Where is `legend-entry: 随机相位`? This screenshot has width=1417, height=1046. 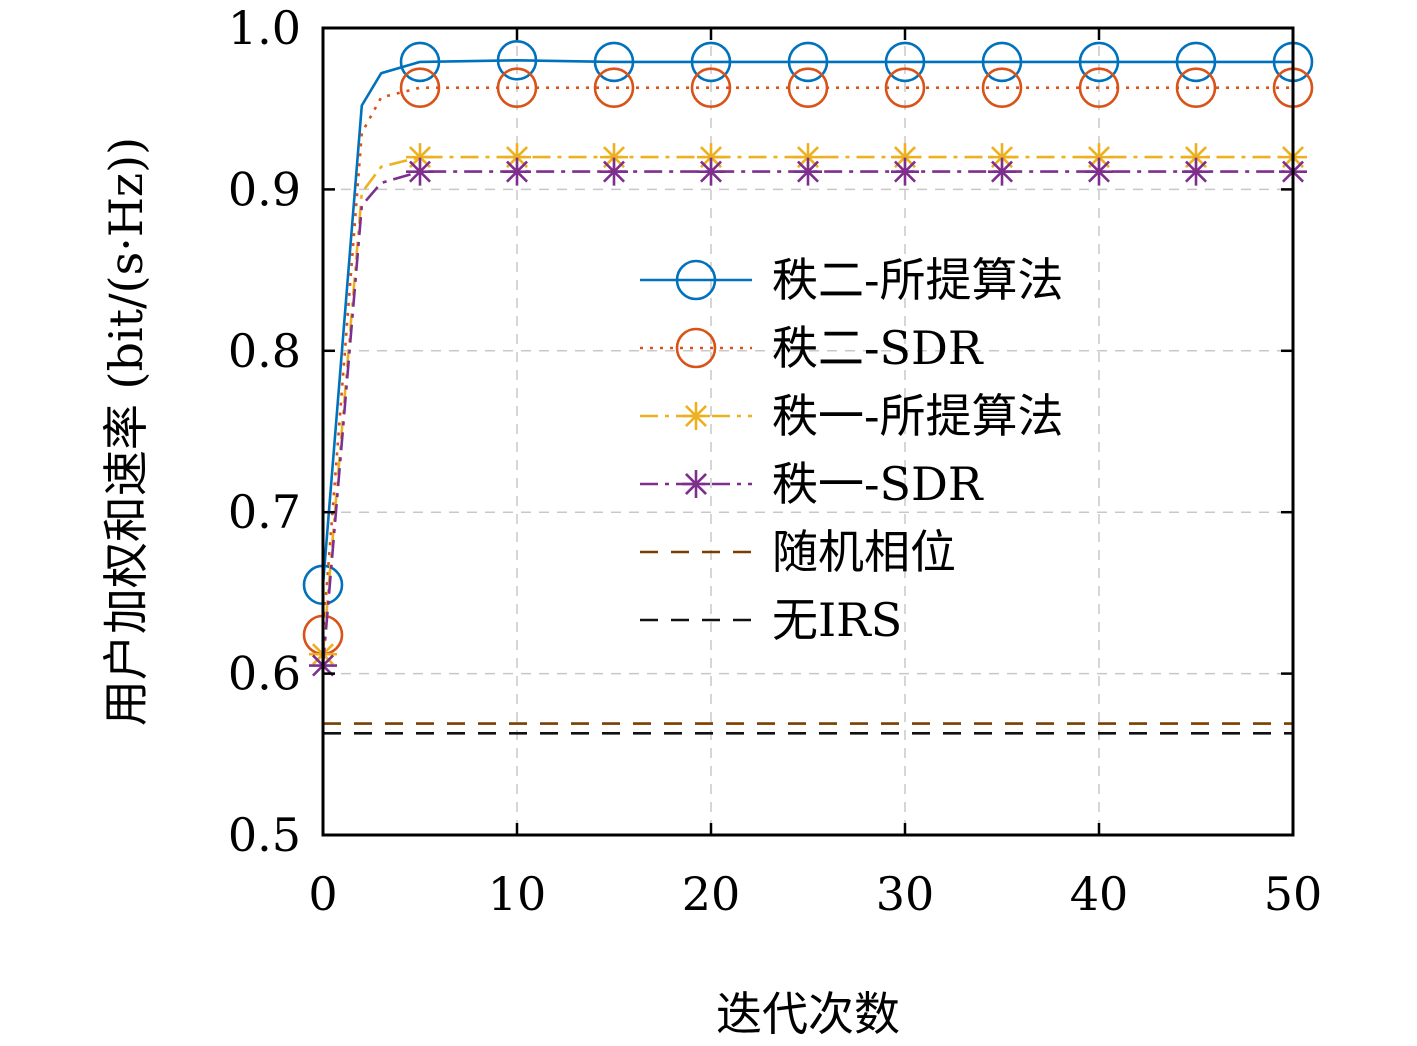
legend-entry: 随机相位 is located at coordinates (798, 552).